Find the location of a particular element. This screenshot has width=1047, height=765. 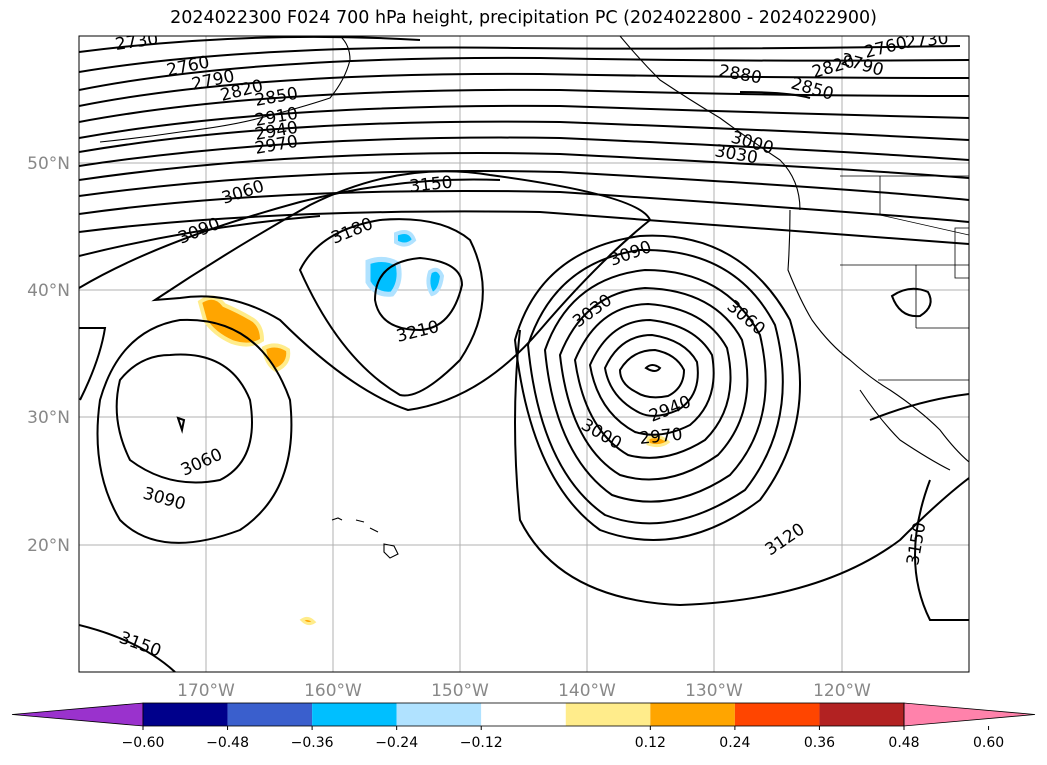

colorbar-label: −0.36 is located at coordinates (312, 743).